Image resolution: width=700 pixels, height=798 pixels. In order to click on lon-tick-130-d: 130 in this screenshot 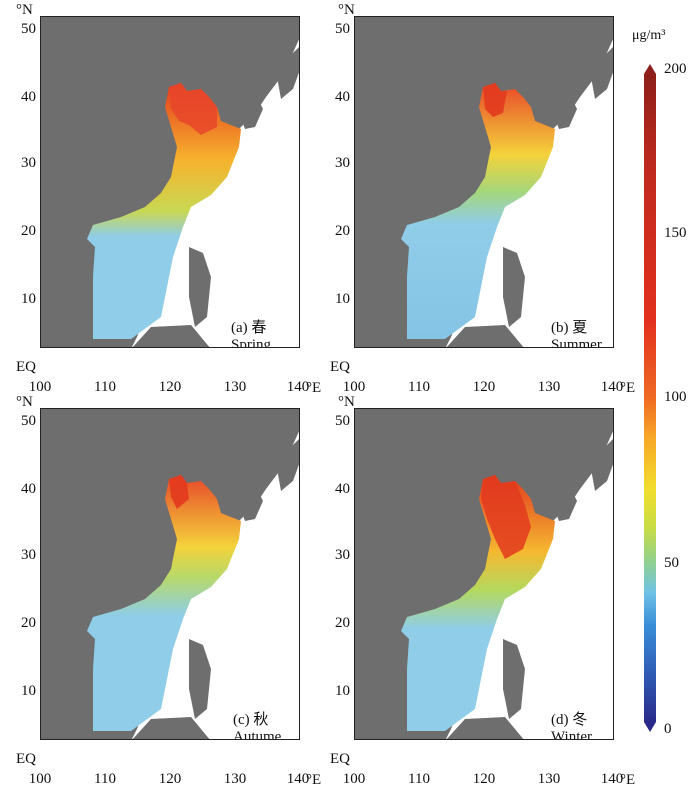, I will do `click(549, 779)`.